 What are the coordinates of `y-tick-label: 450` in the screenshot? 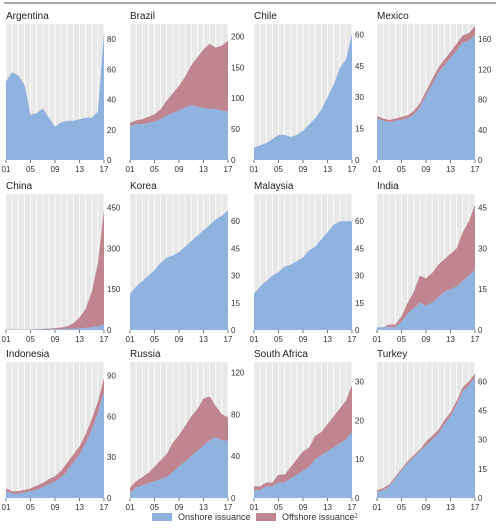 It's located at (114, 208).